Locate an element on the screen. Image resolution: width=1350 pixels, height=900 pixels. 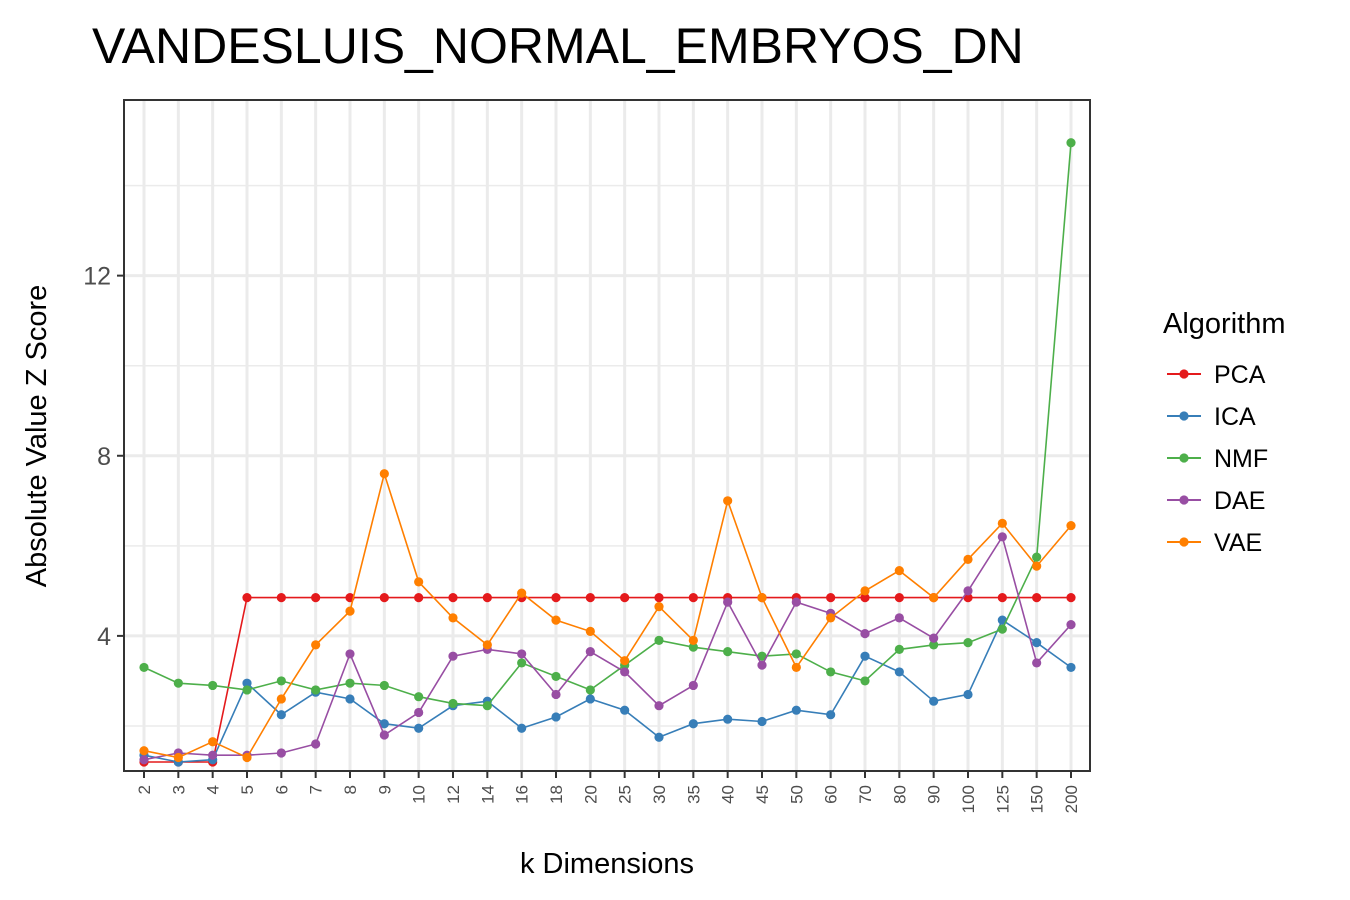
series-line-ica is located at coordinates (607, 690).